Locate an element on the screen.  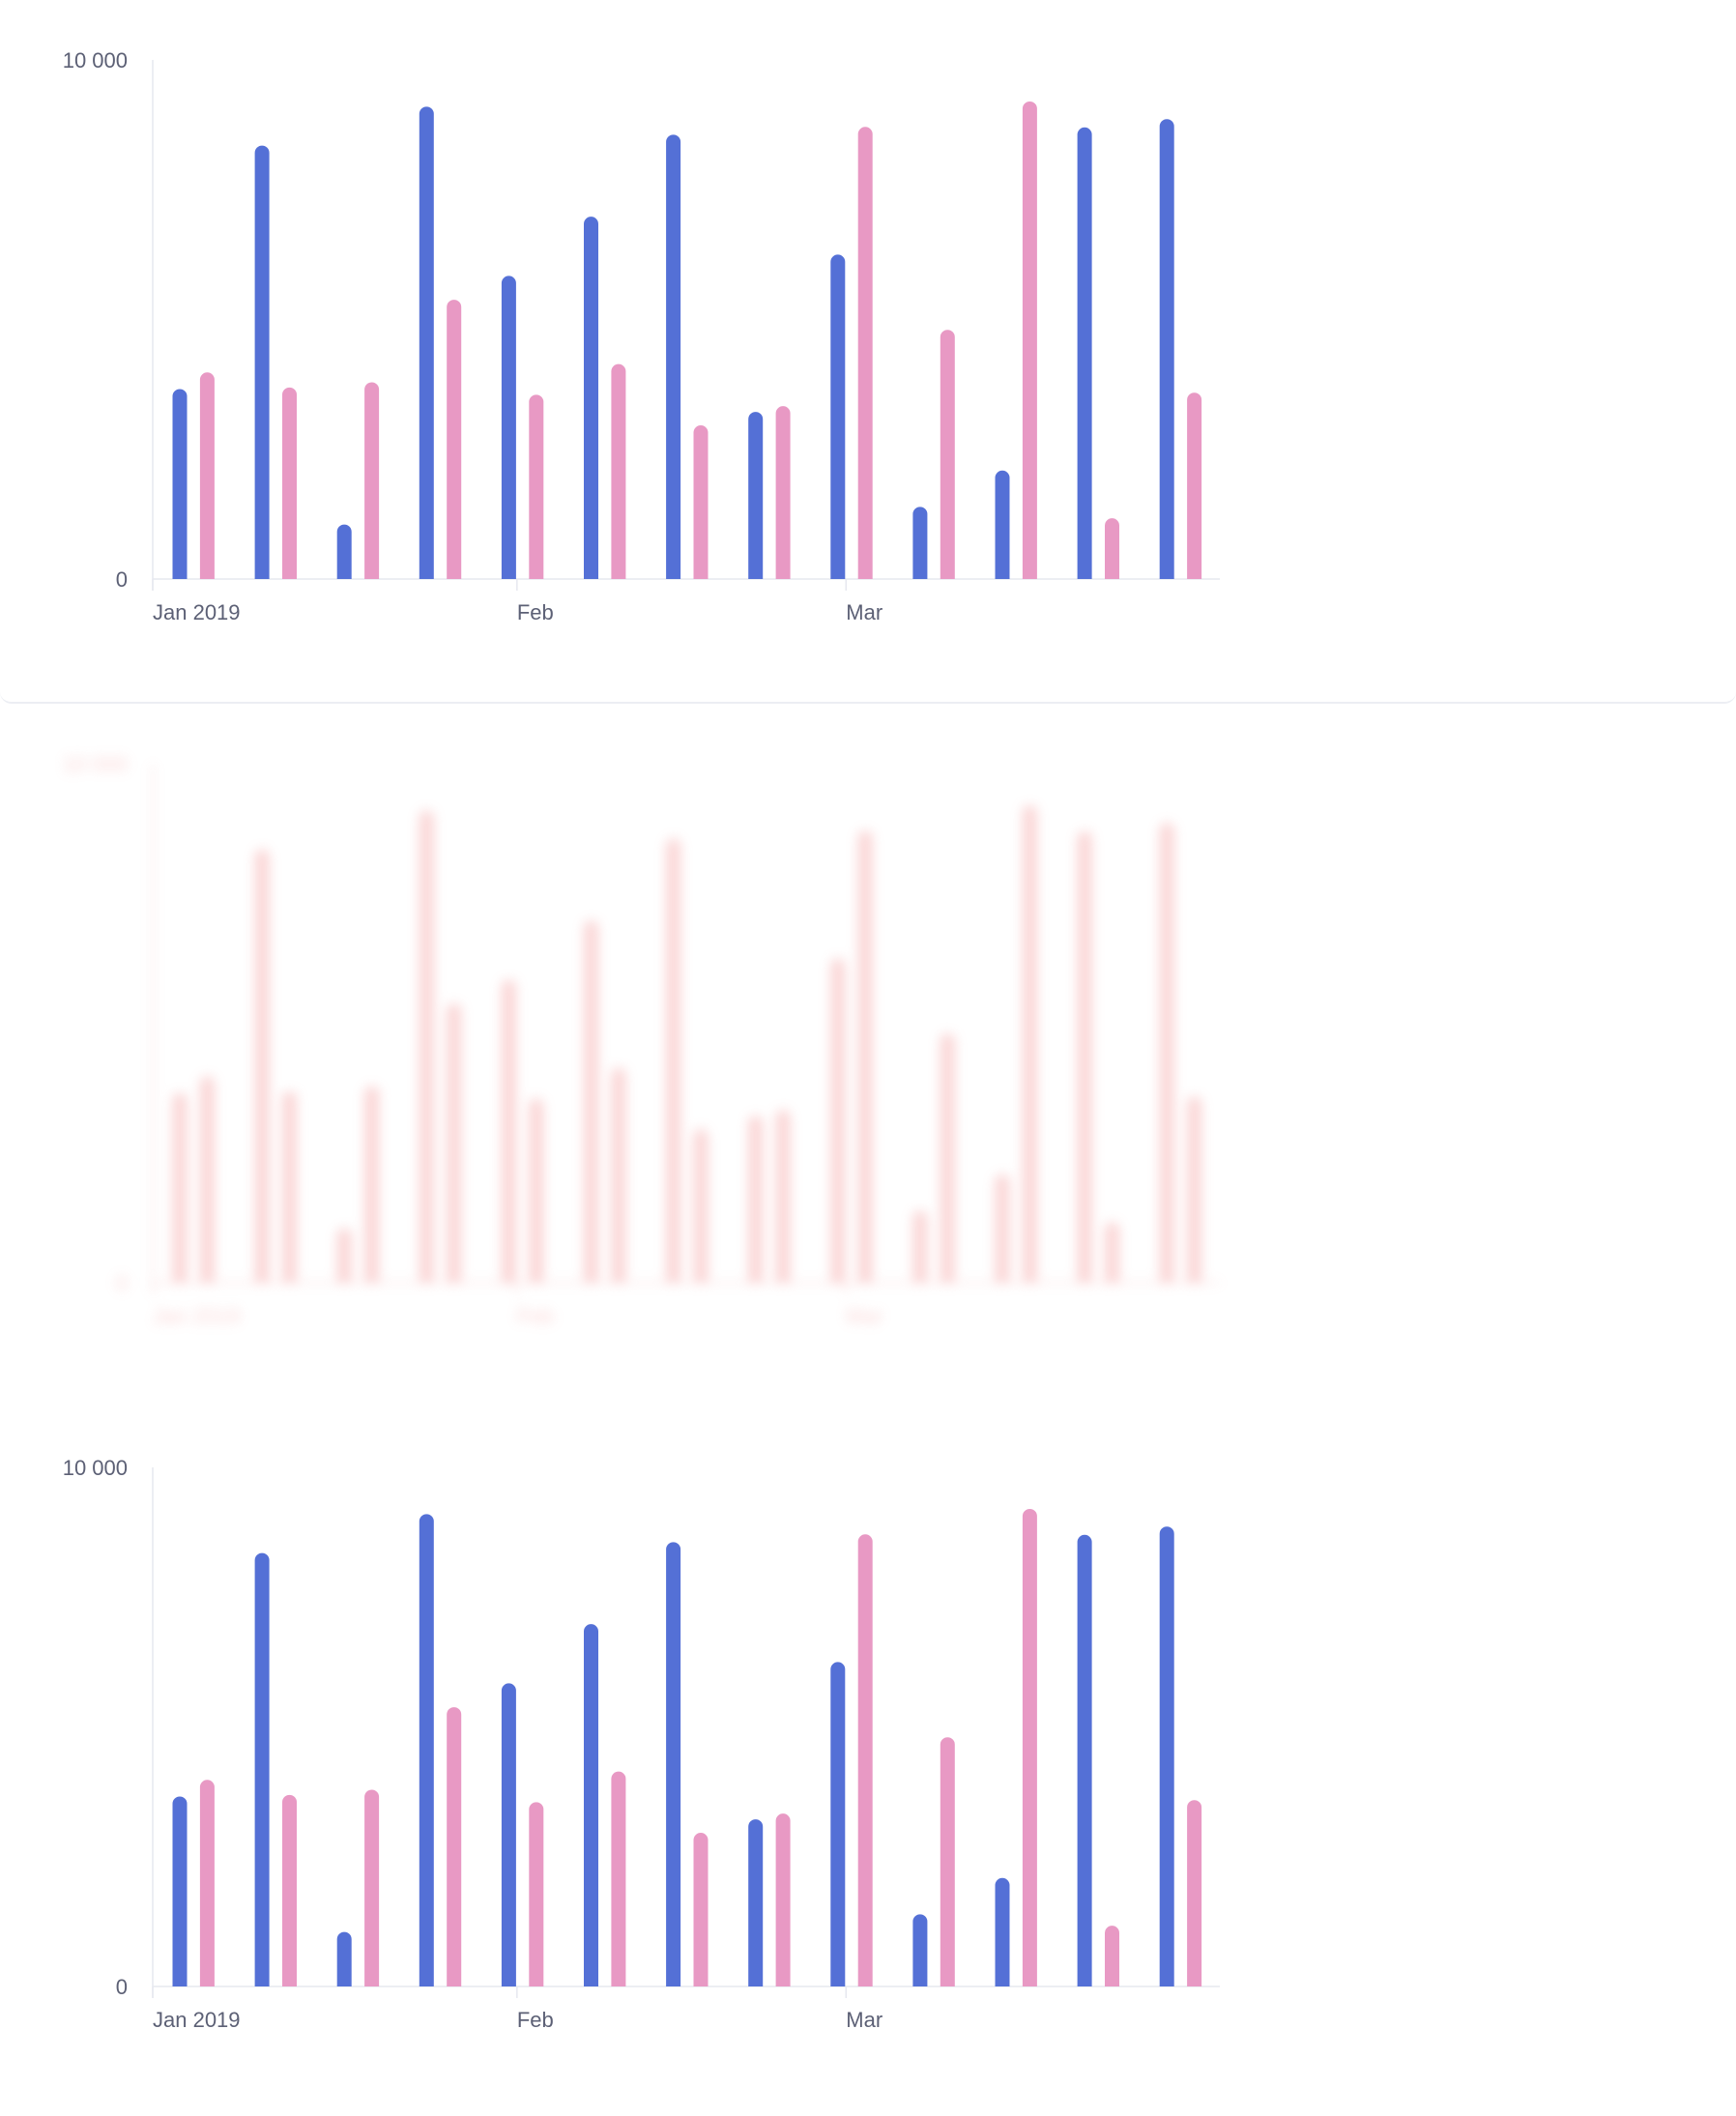
ghost-chart-x-tick-label: Jan 2019 is located at coordinates (197, 1316).